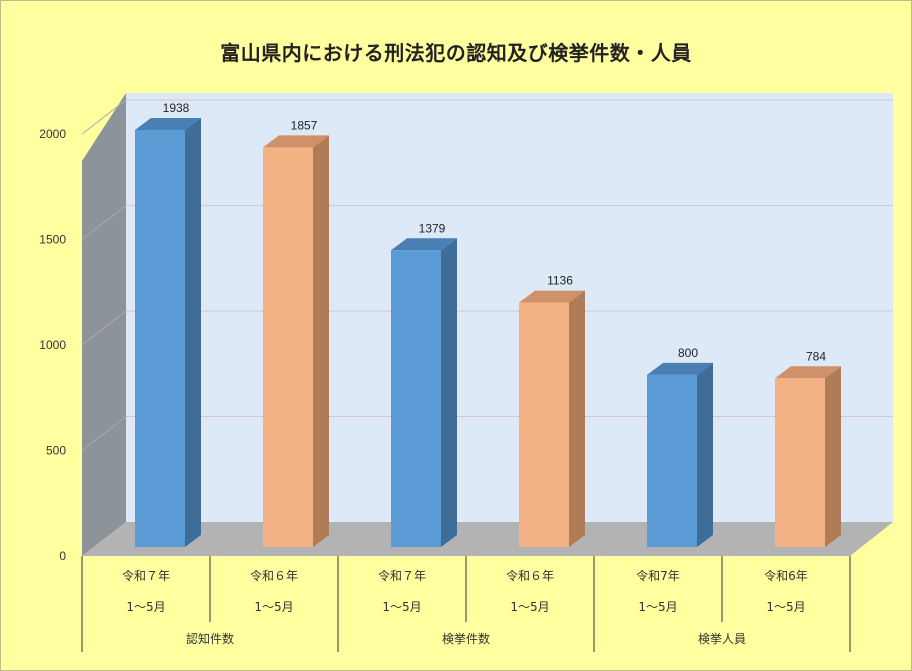  Describe the element at coordinates (62, 556) in the screenshot. I see `y-tick-label: 0` at that location.